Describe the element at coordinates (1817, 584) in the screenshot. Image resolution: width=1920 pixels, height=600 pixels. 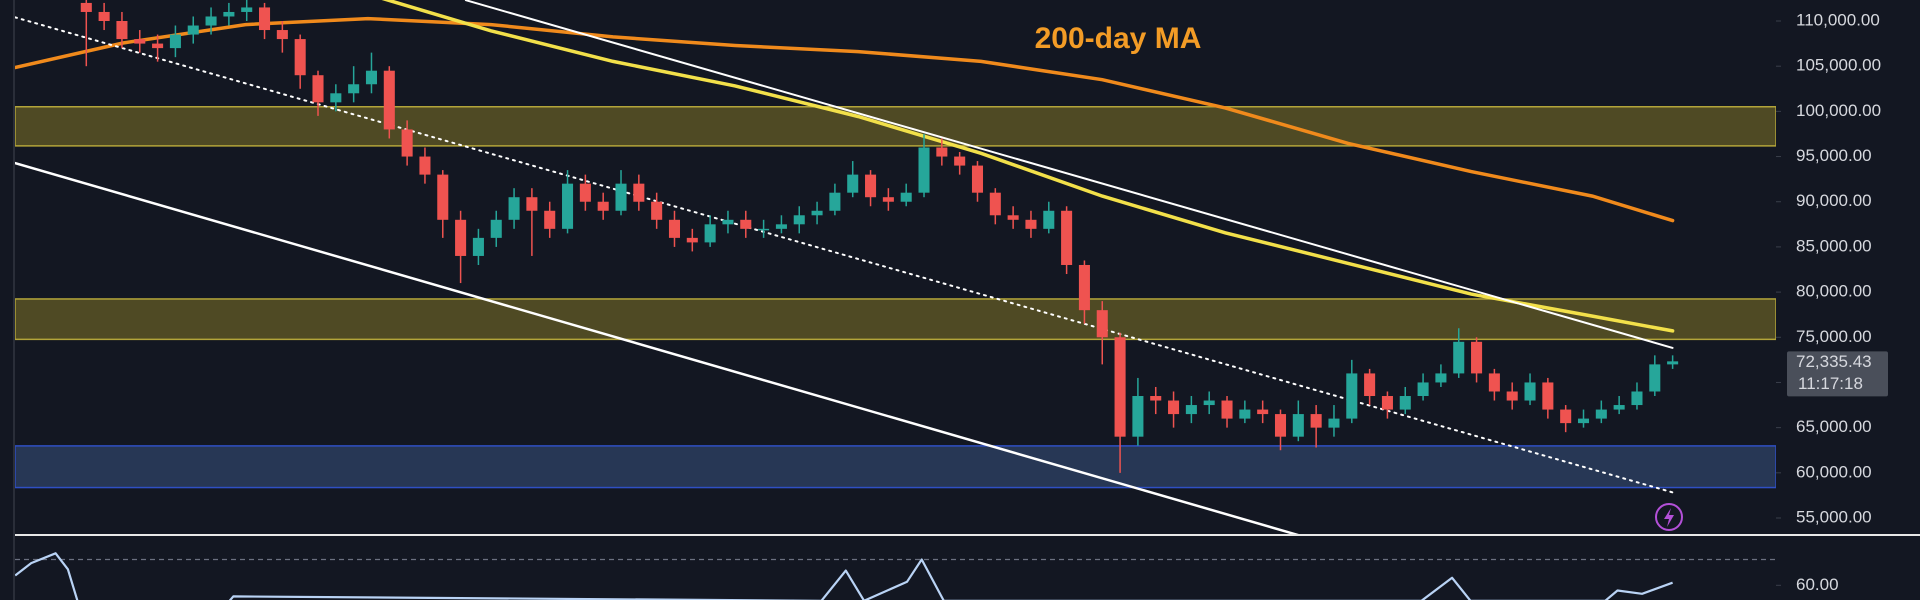
I see `rsi-tick-label: 60.00` at that location.